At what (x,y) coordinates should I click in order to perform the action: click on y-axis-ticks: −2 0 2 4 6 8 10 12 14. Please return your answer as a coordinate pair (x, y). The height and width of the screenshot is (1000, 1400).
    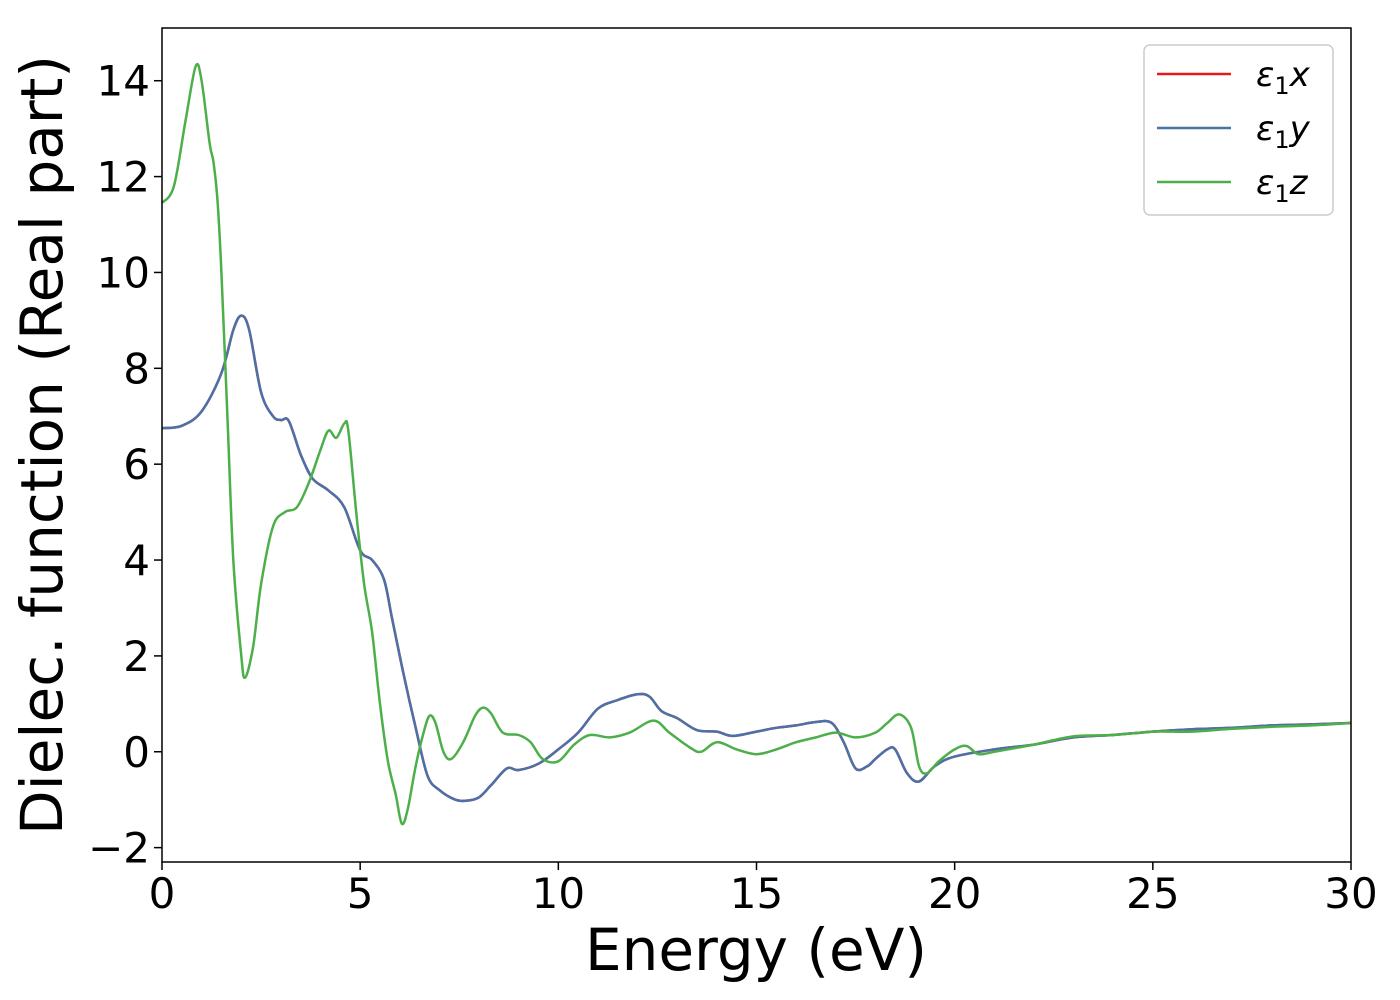
    Looking at the image, I should click on (125, 465).